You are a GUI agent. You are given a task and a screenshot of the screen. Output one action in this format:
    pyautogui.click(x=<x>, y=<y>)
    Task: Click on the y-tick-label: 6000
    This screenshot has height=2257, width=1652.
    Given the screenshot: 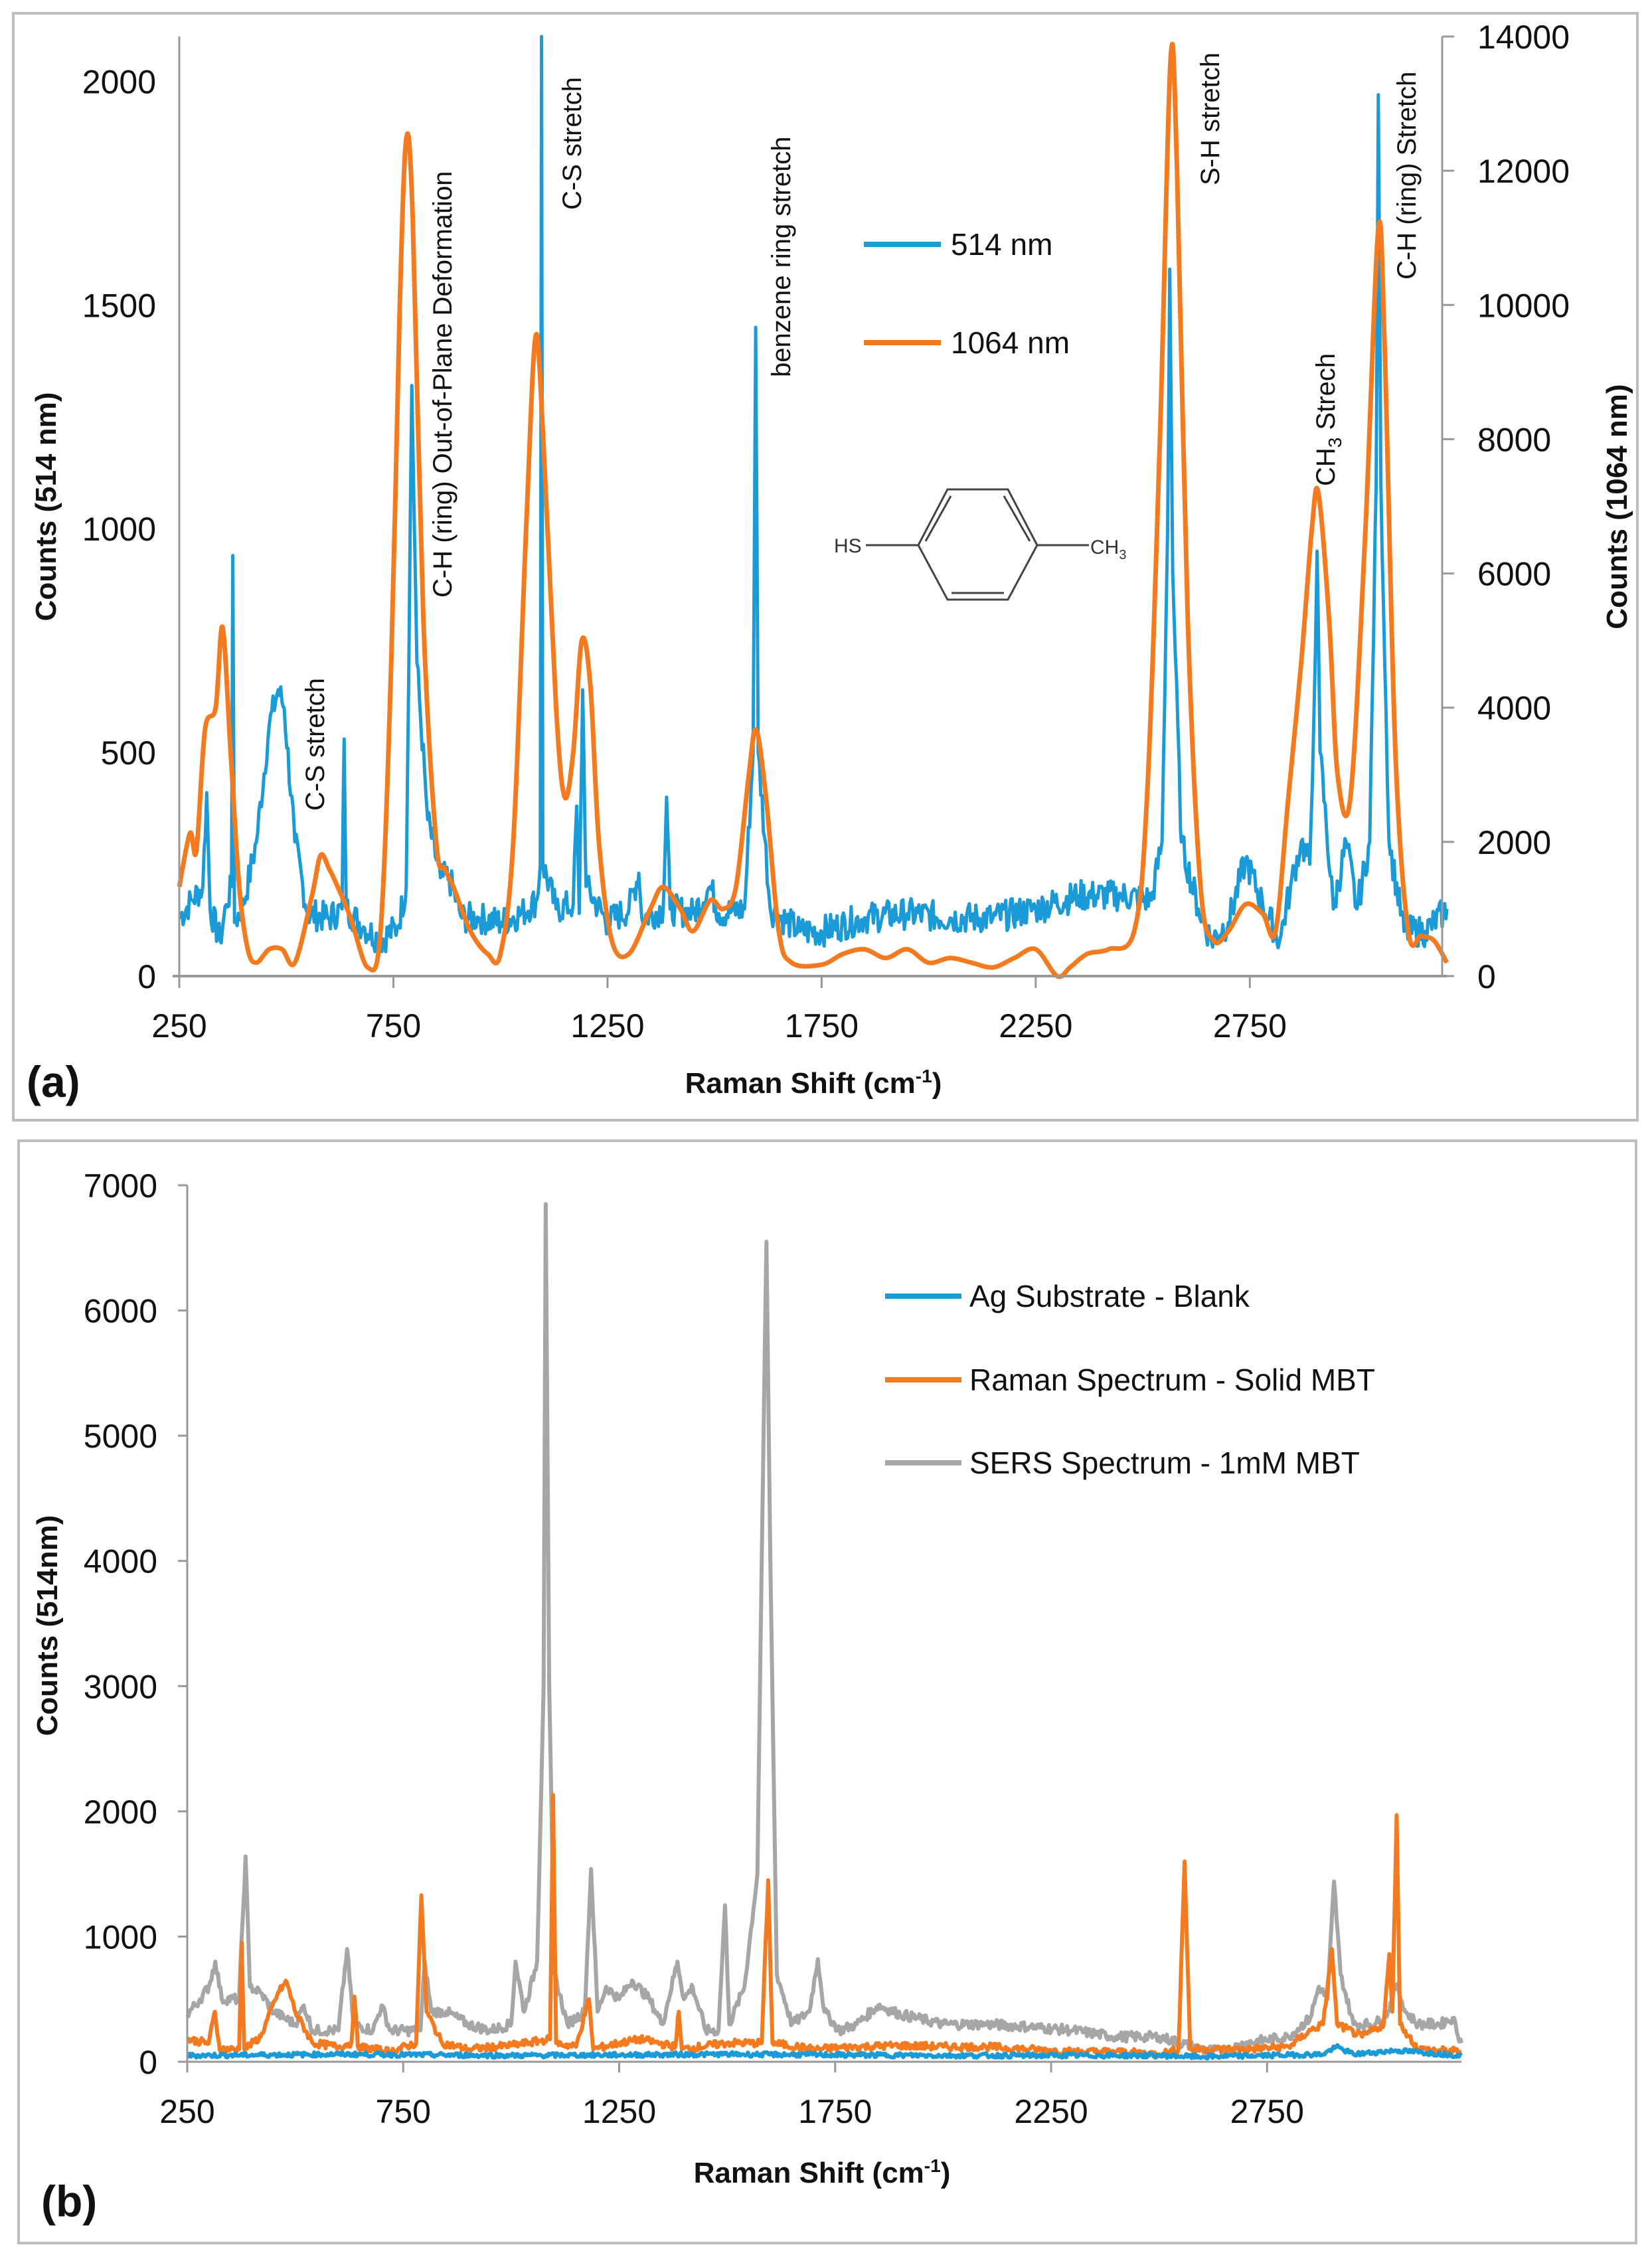 What is the action you would take?
    pyautogui.click(x=120, y=1311)
    